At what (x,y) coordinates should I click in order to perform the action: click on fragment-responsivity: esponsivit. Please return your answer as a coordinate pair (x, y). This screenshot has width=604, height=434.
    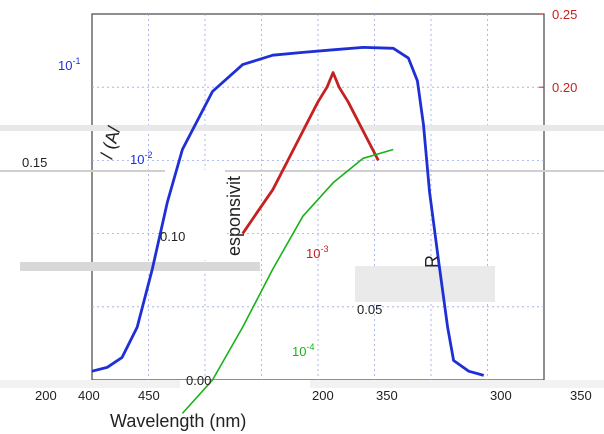
    Looking at the image, I should click on (234, 216).